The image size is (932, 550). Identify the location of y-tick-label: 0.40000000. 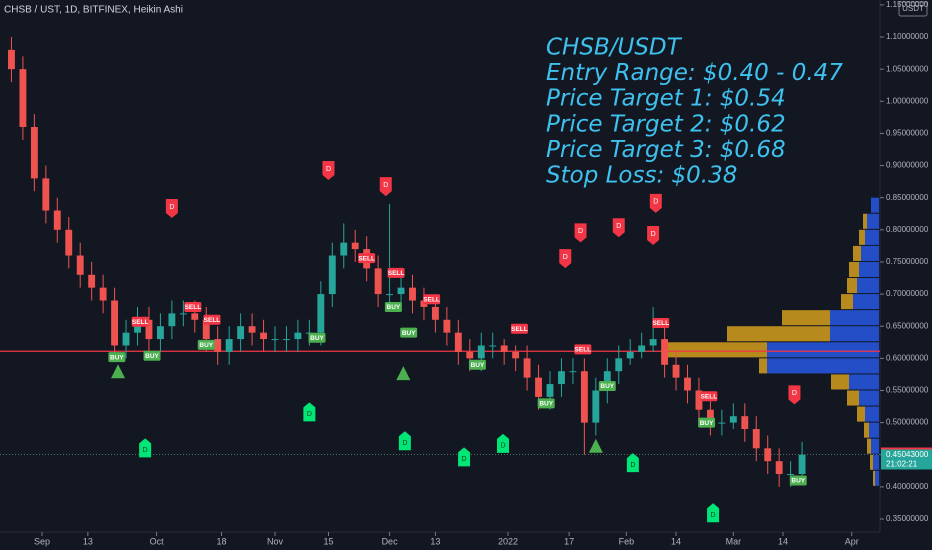
(907, 486).